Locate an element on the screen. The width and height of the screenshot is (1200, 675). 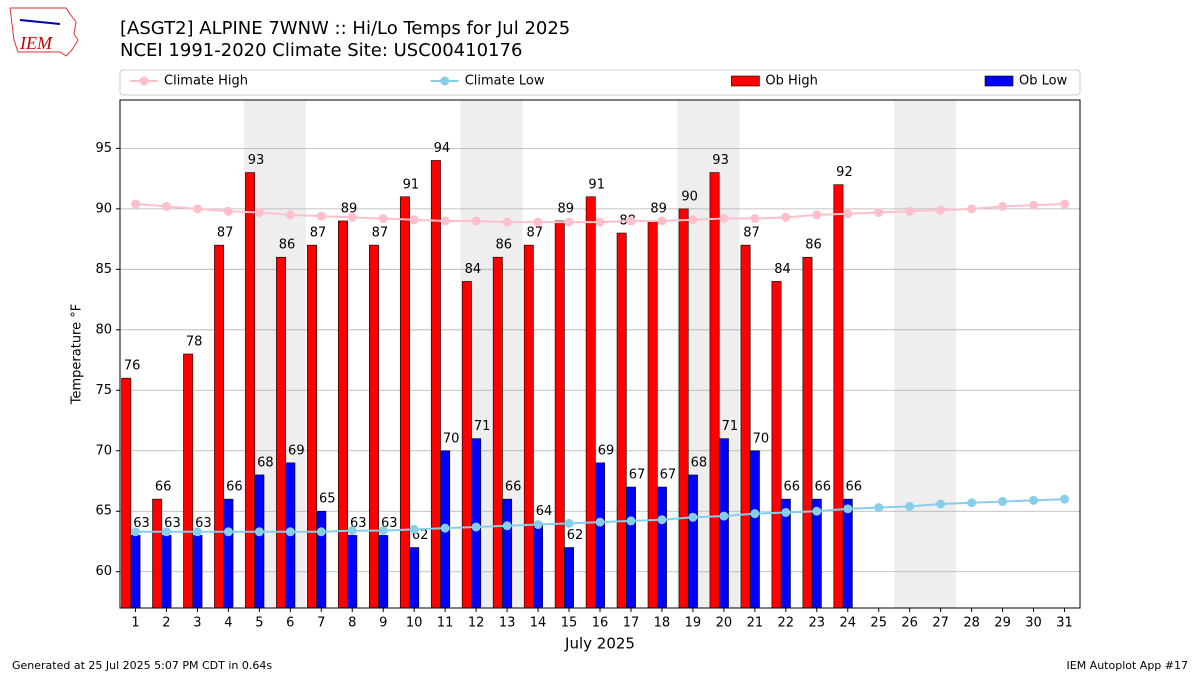
legend-label: Ob High is located at coordinates (791, 81).